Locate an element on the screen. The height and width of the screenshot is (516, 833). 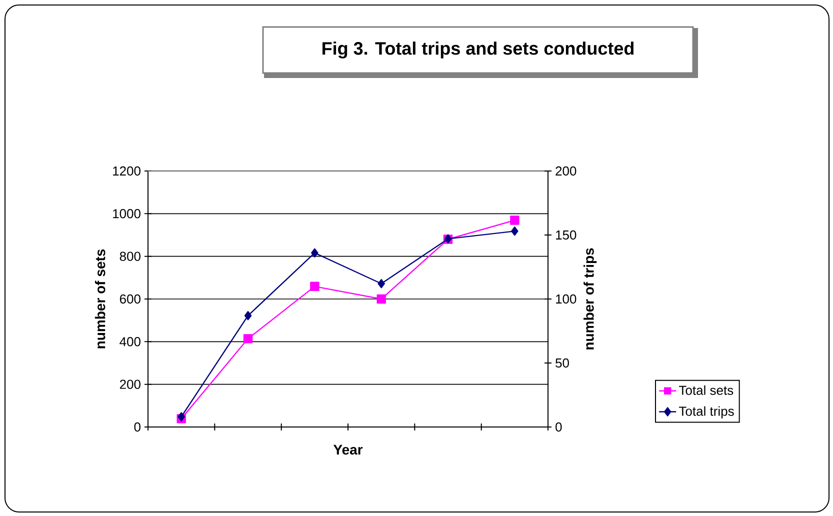
y2-tick-label: 150 is located at coordinates (566, 235).